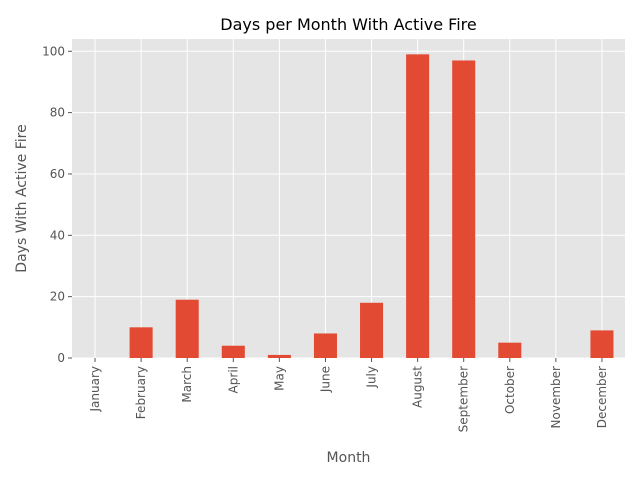 The height and width of the screenshot is (480, 640). I want to click on y-tick-label: 100, so click(53, 51).